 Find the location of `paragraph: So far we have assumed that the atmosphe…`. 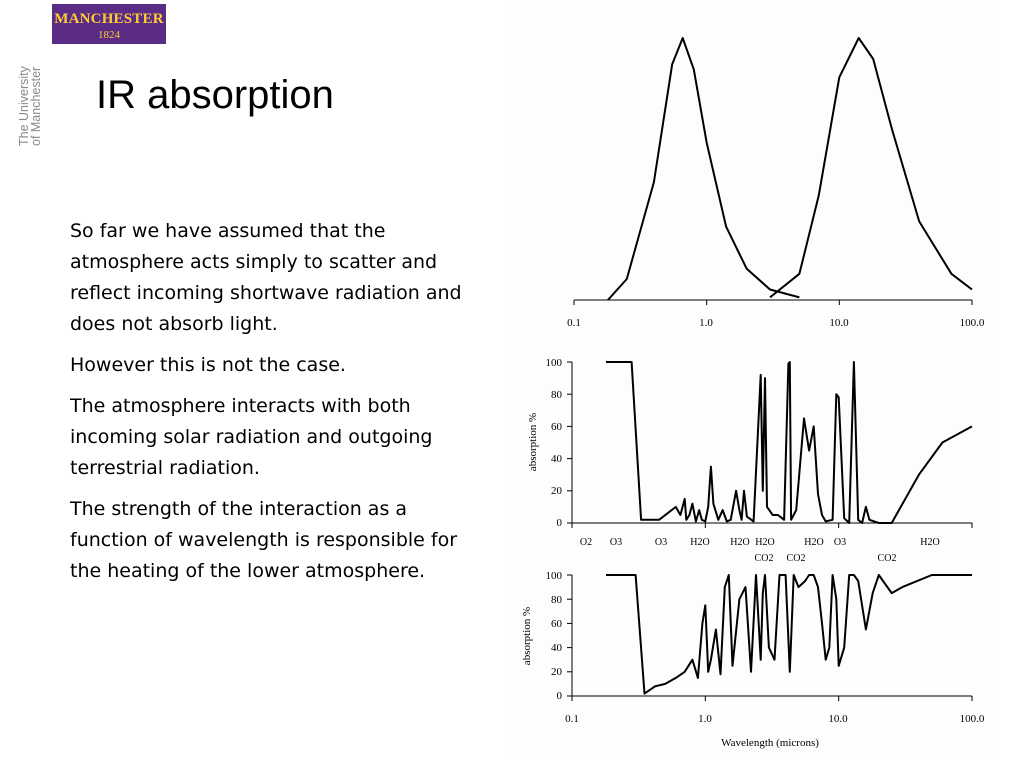

paragraph: So far we have assumed that the atmosphe… is located at coordinates (266, 277).